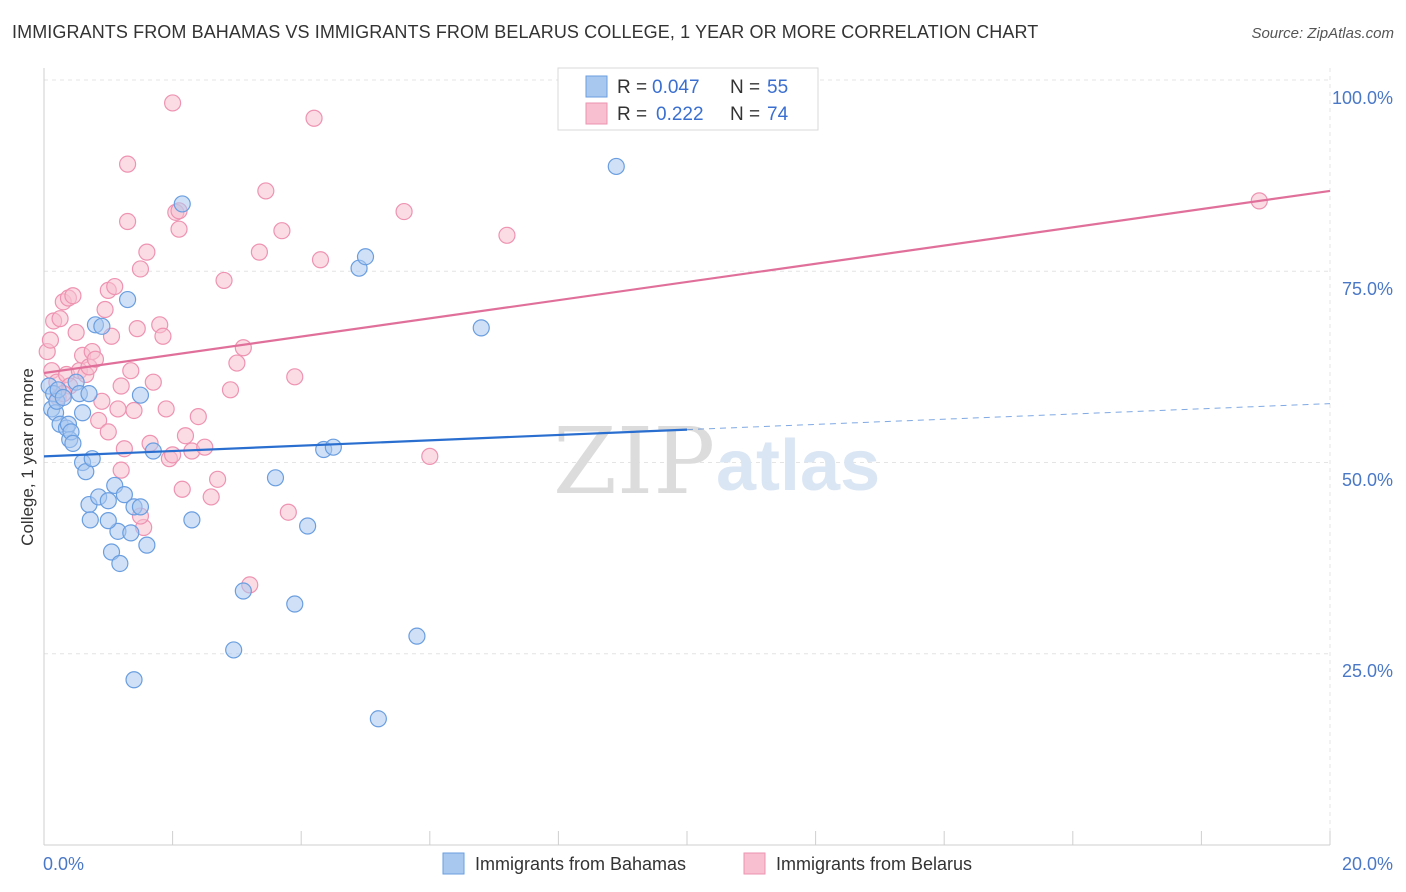  I want to click on y-tick-label: 50.0%, so click(1367, 480).